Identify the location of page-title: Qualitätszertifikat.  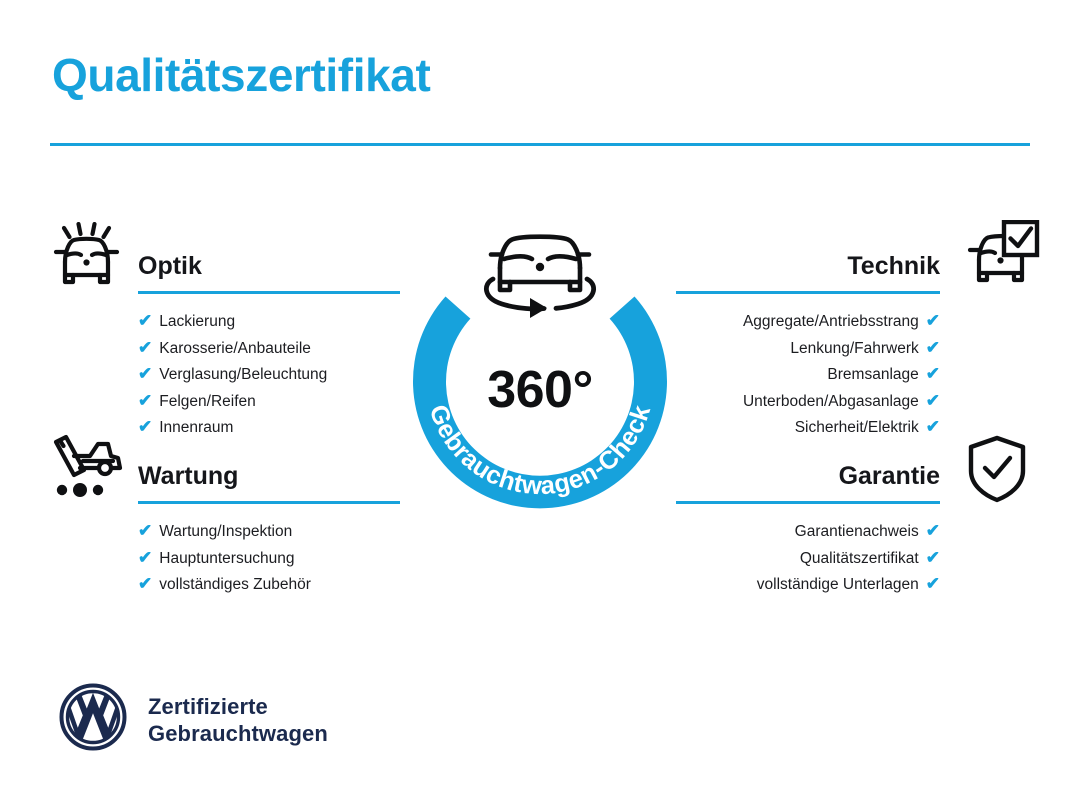
(241, 75).